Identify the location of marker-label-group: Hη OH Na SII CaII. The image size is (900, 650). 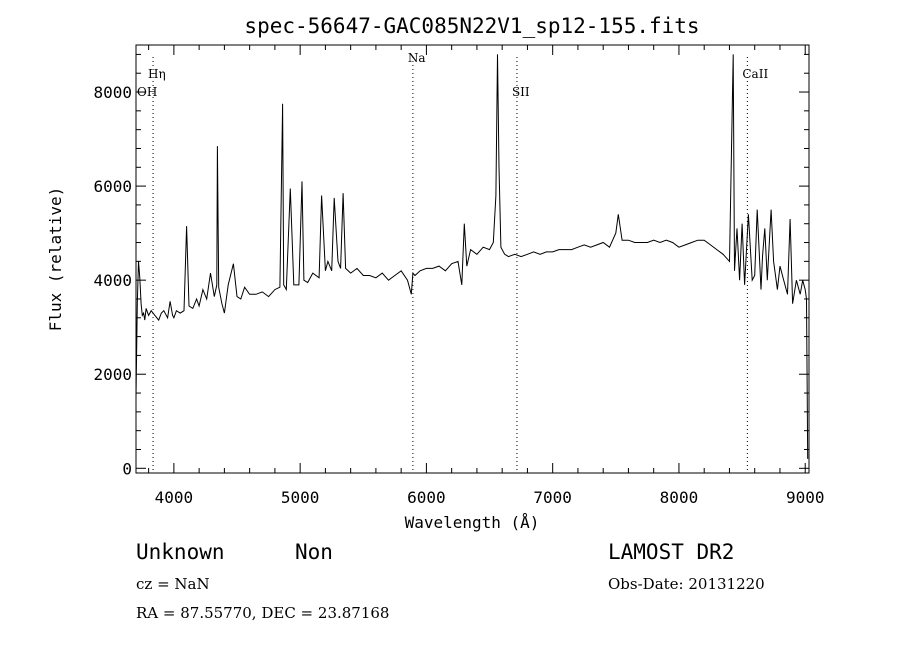
(452, 75).